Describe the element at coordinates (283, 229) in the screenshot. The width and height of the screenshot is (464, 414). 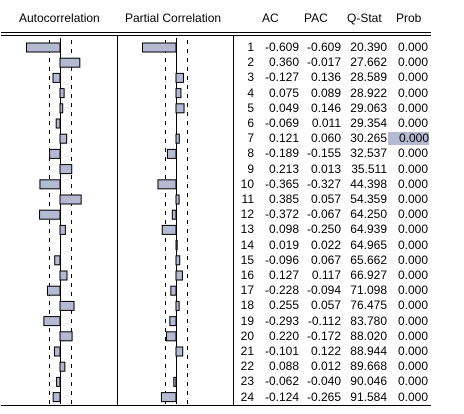
I see `ac-cell: 0.098` at that location.